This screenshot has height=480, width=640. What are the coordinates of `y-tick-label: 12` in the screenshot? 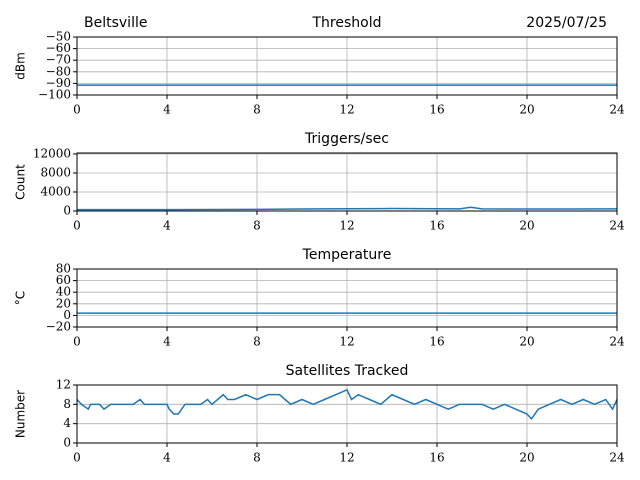 It's located at (63, 385).